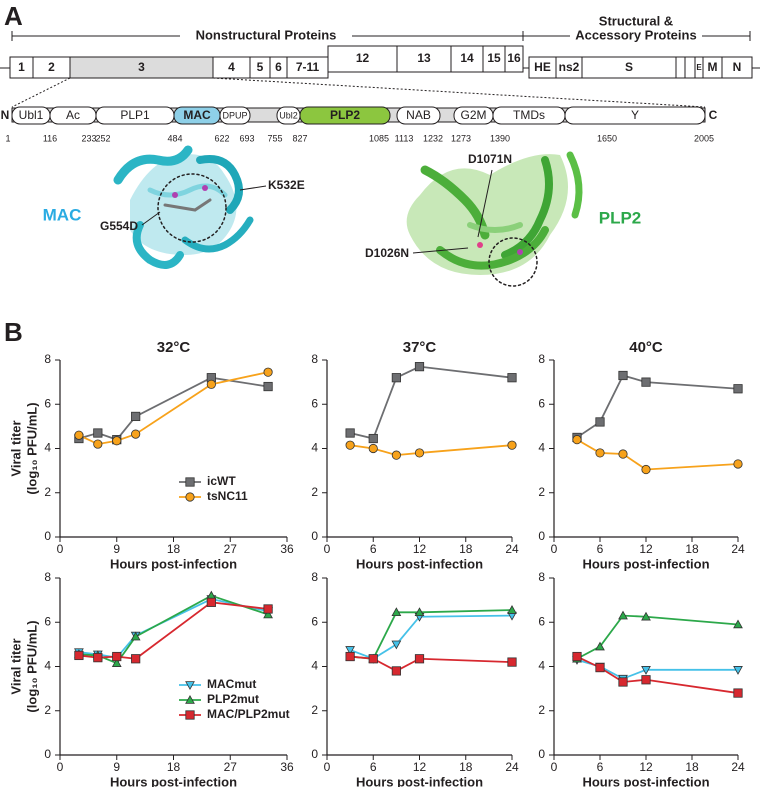 This screenshot has height=787, width=760. I want to click on domain-label: Ubl2, so click(288, 115).